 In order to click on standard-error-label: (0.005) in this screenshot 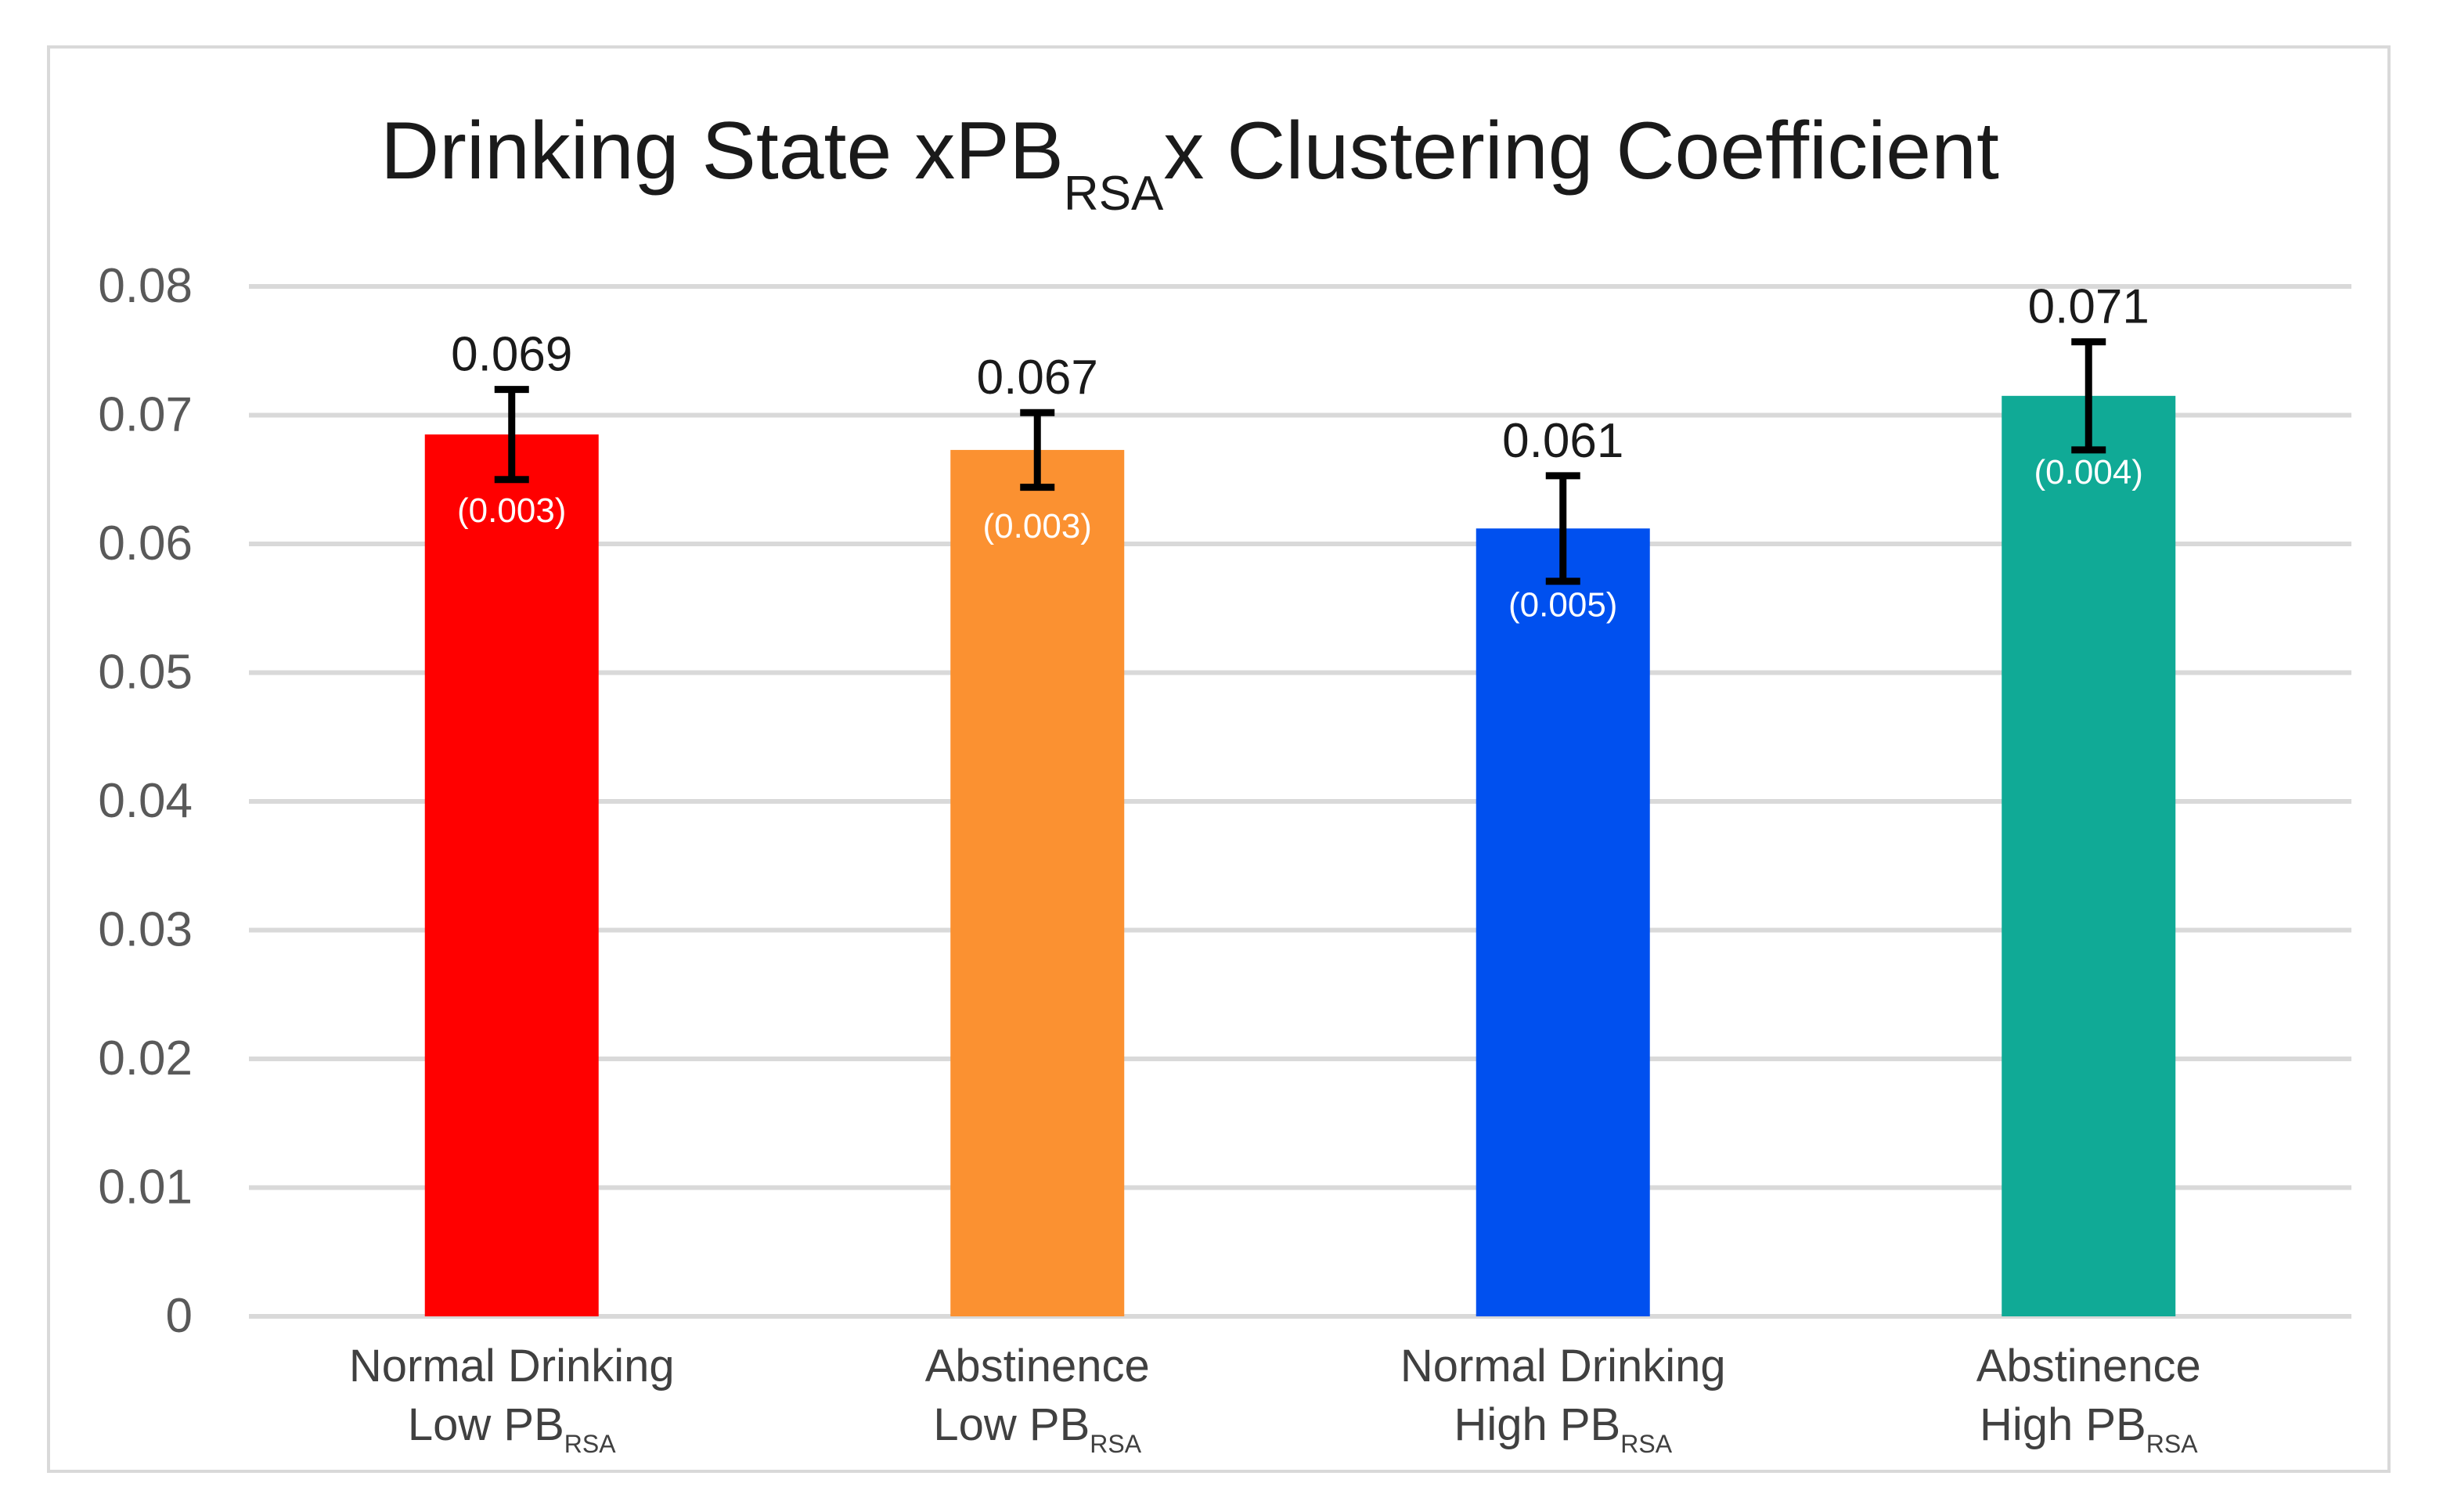, I will do `click(1562, 604)`.